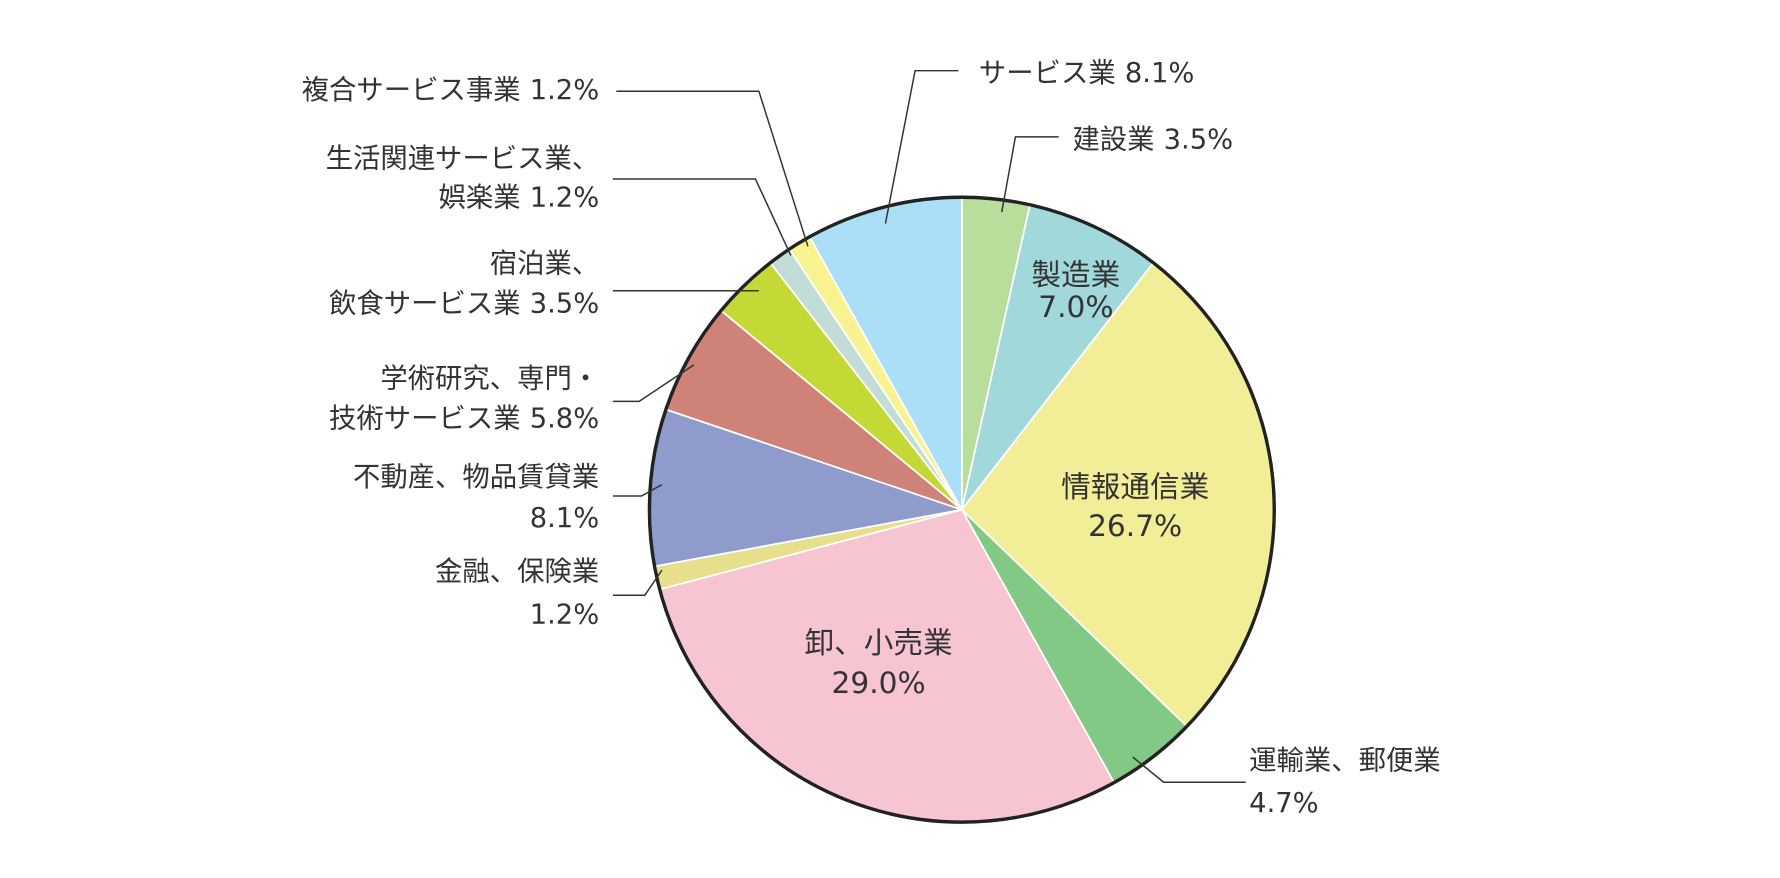 This screenshot has width=1780, height=878. I want to click on label-text: 飲食サービス業, so click(425, 303).